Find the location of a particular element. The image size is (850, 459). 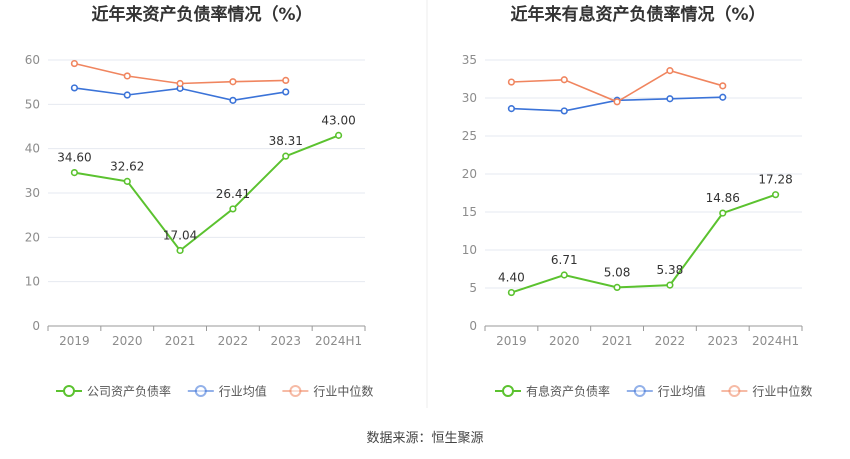

y-tick-label: 5 is located at coordinates (473, 288).